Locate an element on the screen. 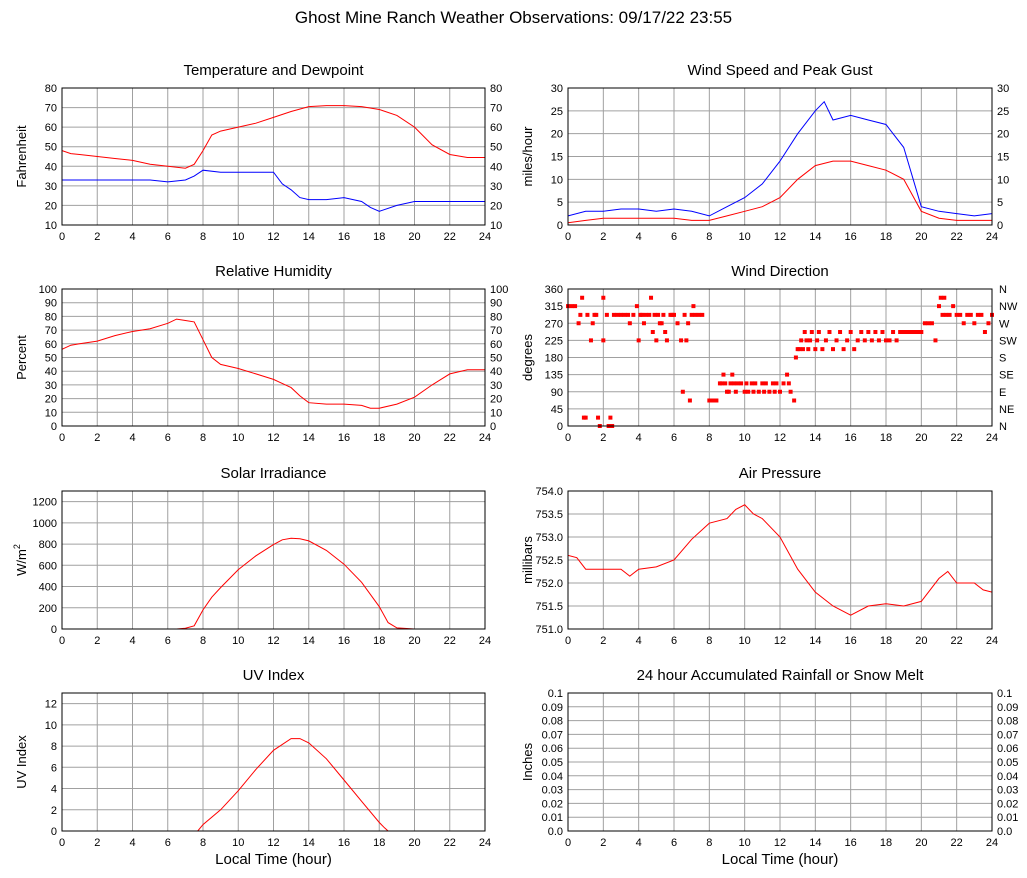 The width and height of the screenshot is (1027, 878). pressure-xtick-label: 0 is located at coordinates (568, 641).